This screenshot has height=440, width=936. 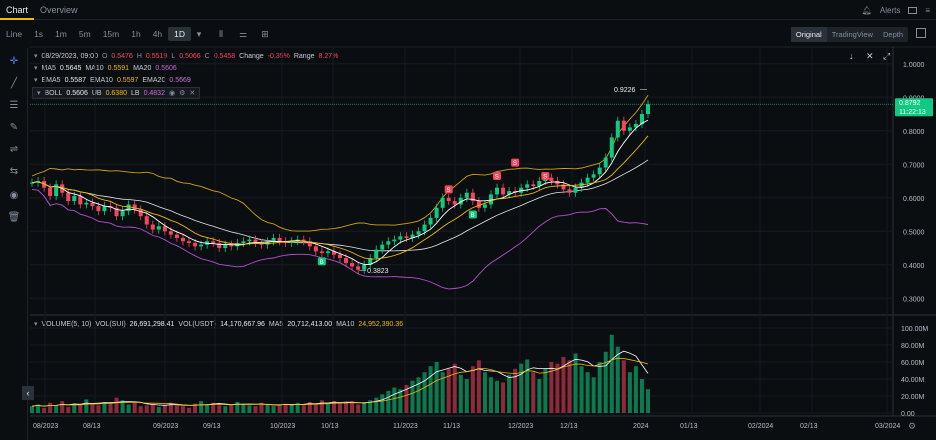 What do you see at coordinates (870, 56) in the screenshot?
I see `collapse-icon: ✕` at bounding box center [870, 56].